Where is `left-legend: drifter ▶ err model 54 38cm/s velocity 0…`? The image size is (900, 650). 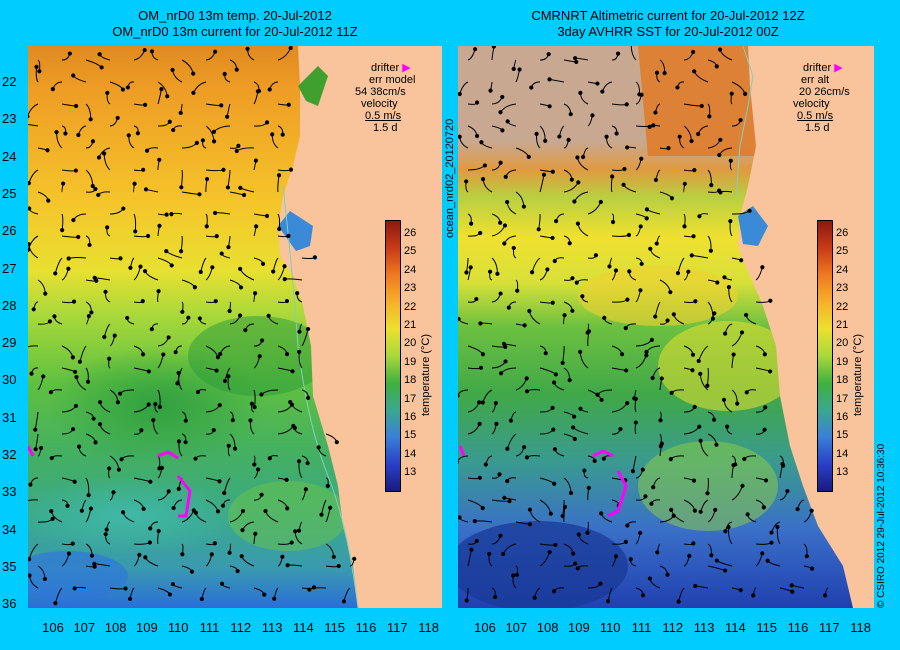
left-legend: drifter ▶ err model 54 38cm/s velocity 0… is located at coordinates (385, 98).